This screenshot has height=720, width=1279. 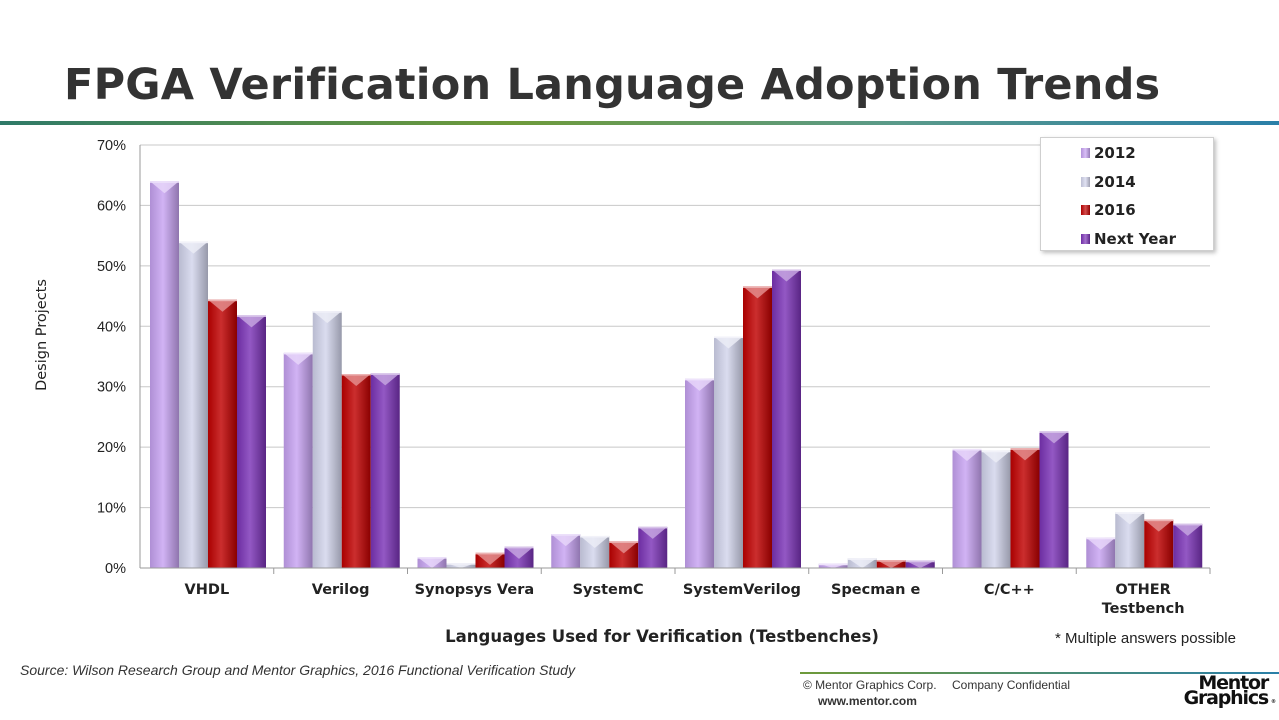 I want to click on legend-item: 2016, so click(x=1108, y=210).